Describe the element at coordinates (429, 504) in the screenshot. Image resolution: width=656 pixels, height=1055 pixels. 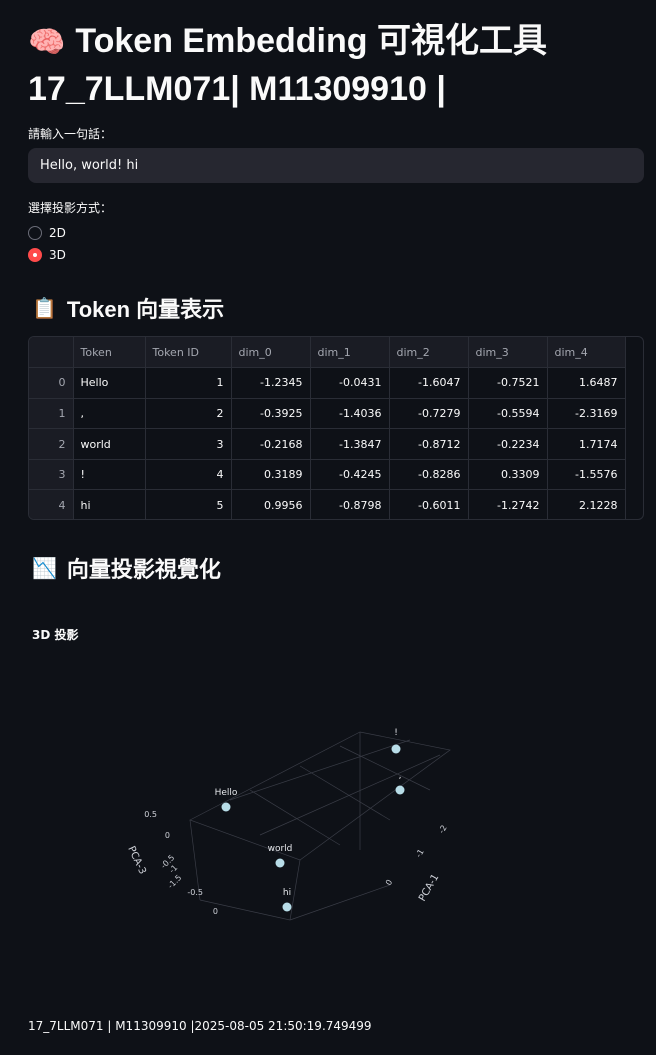
I see `cell: -0.6011` at that location.